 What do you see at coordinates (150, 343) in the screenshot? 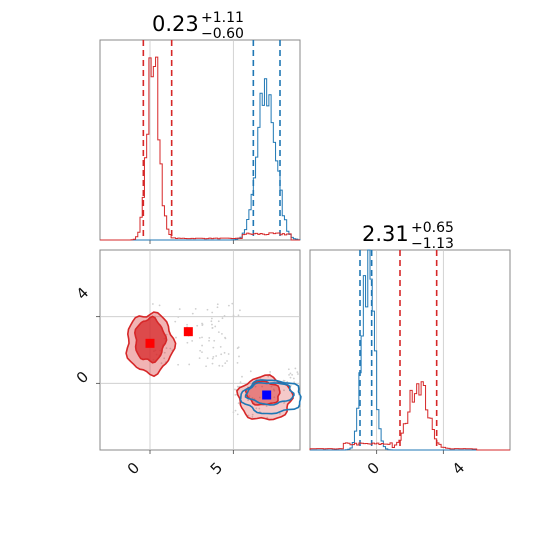
I see `joint-marker-red` at bounding box center [150, 343].